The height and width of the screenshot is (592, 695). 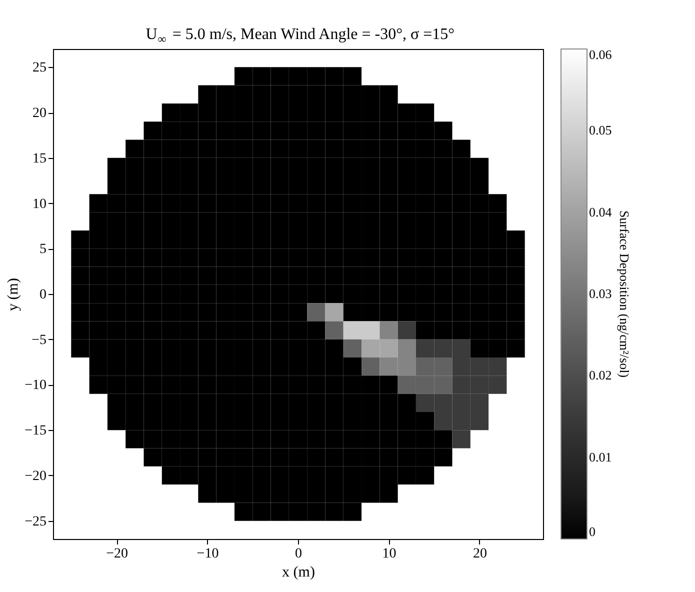 I want to click on x-tick-label: 20, so click(x=479, y=554).